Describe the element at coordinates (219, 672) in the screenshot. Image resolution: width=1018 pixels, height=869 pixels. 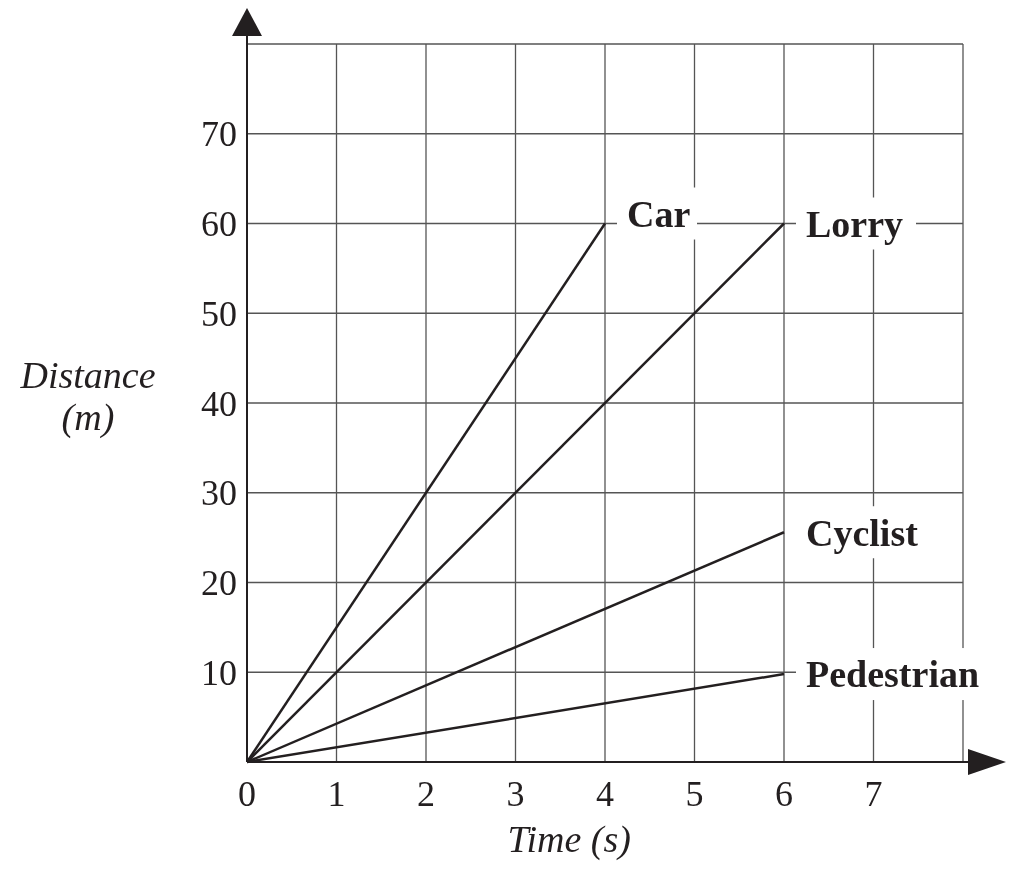
I see `y-tick-label: 10` at that location.